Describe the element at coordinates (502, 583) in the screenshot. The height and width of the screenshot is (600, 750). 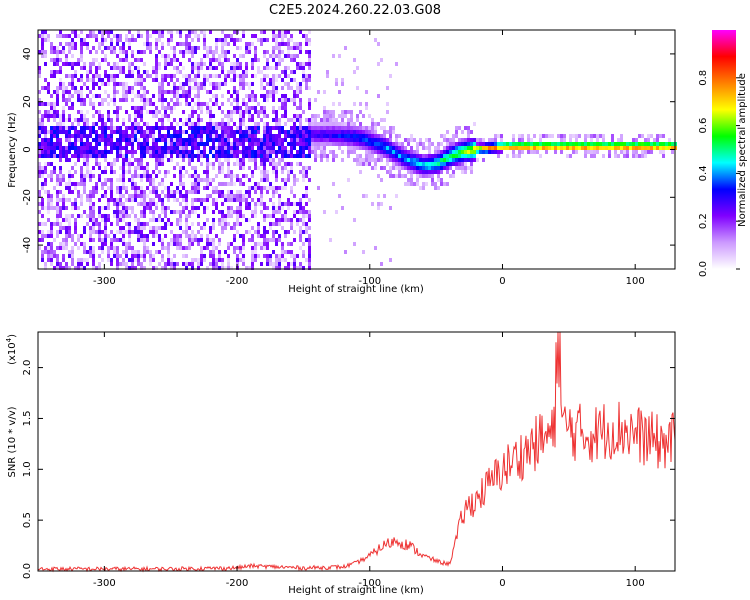
I see `snr-x-tick-label: 0` at that location.